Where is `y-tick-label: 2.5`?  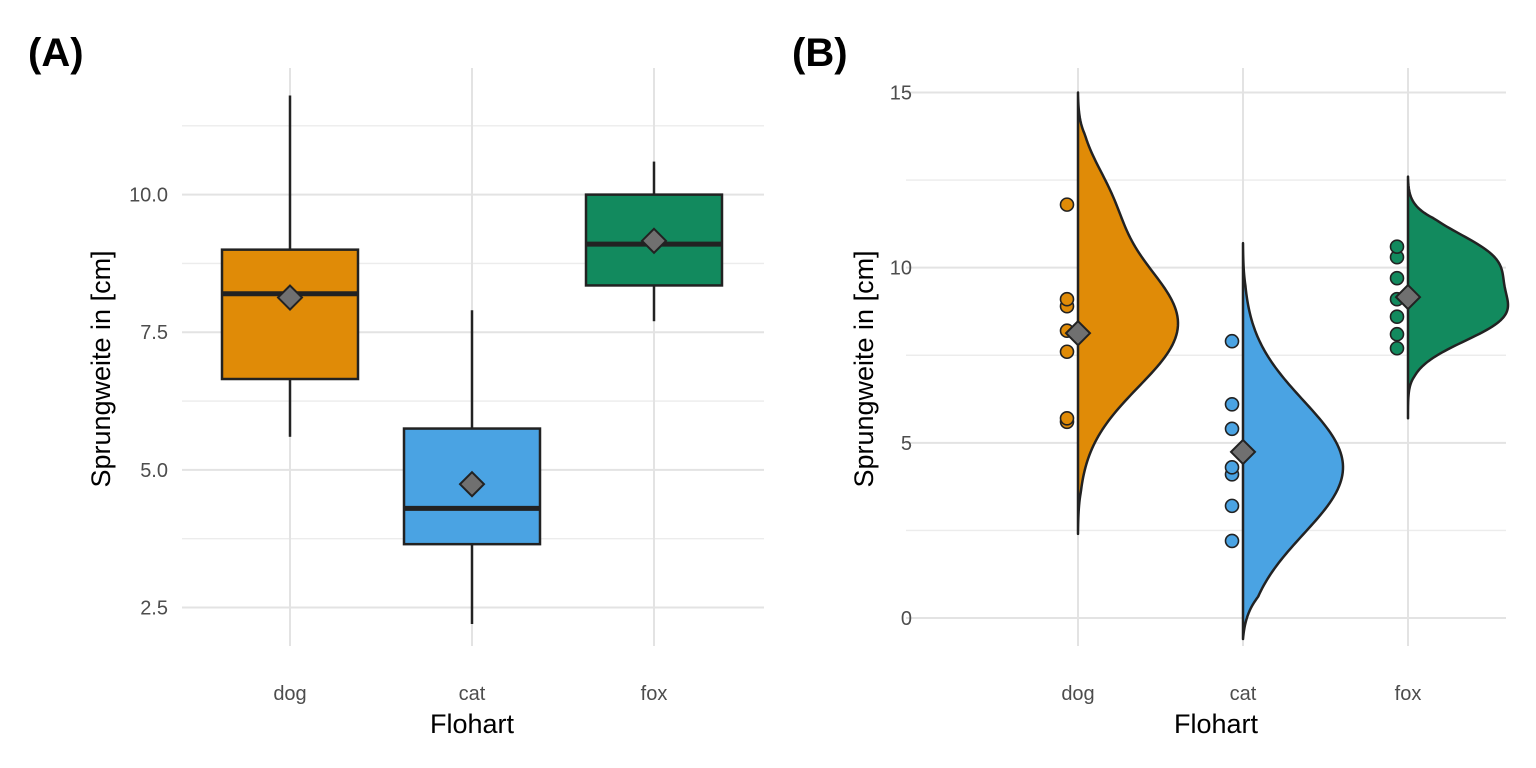 y-tick-label: 2.5 is located at coordinates (154, 608).